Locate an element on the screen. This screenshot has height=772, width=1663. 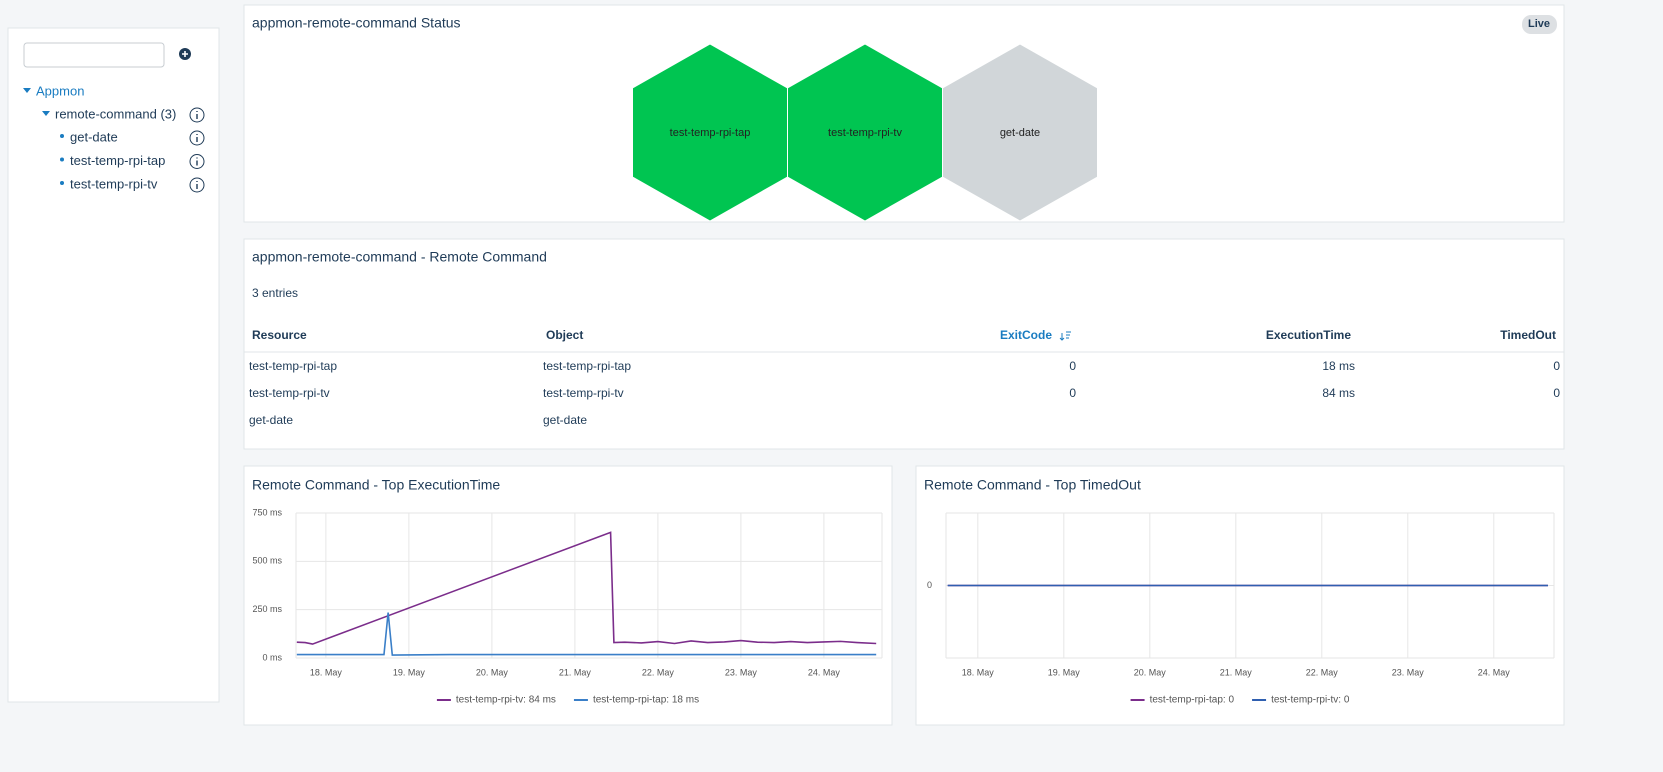
legend-label: test-temp-rpi-tap: 18 ms is located at coordinates (646, 700).